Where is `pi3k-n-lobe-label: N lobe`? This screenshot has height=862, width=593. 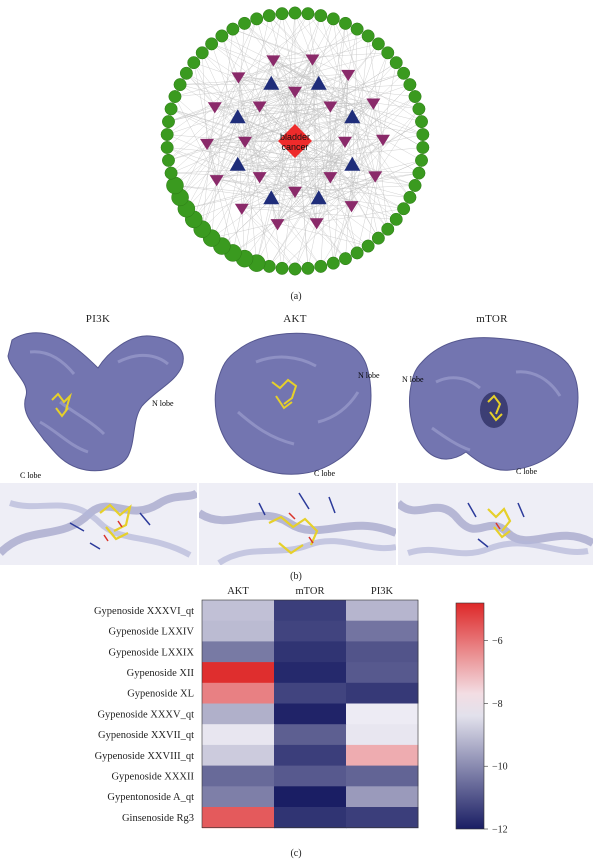
pi3k-n-lobe-label: N lobe is located at coordinates (163, 403).